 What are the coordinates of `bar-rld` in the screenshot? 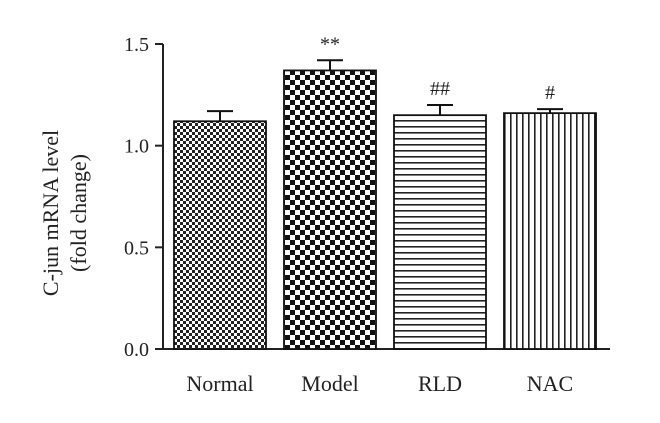 It's located at (440, 232).